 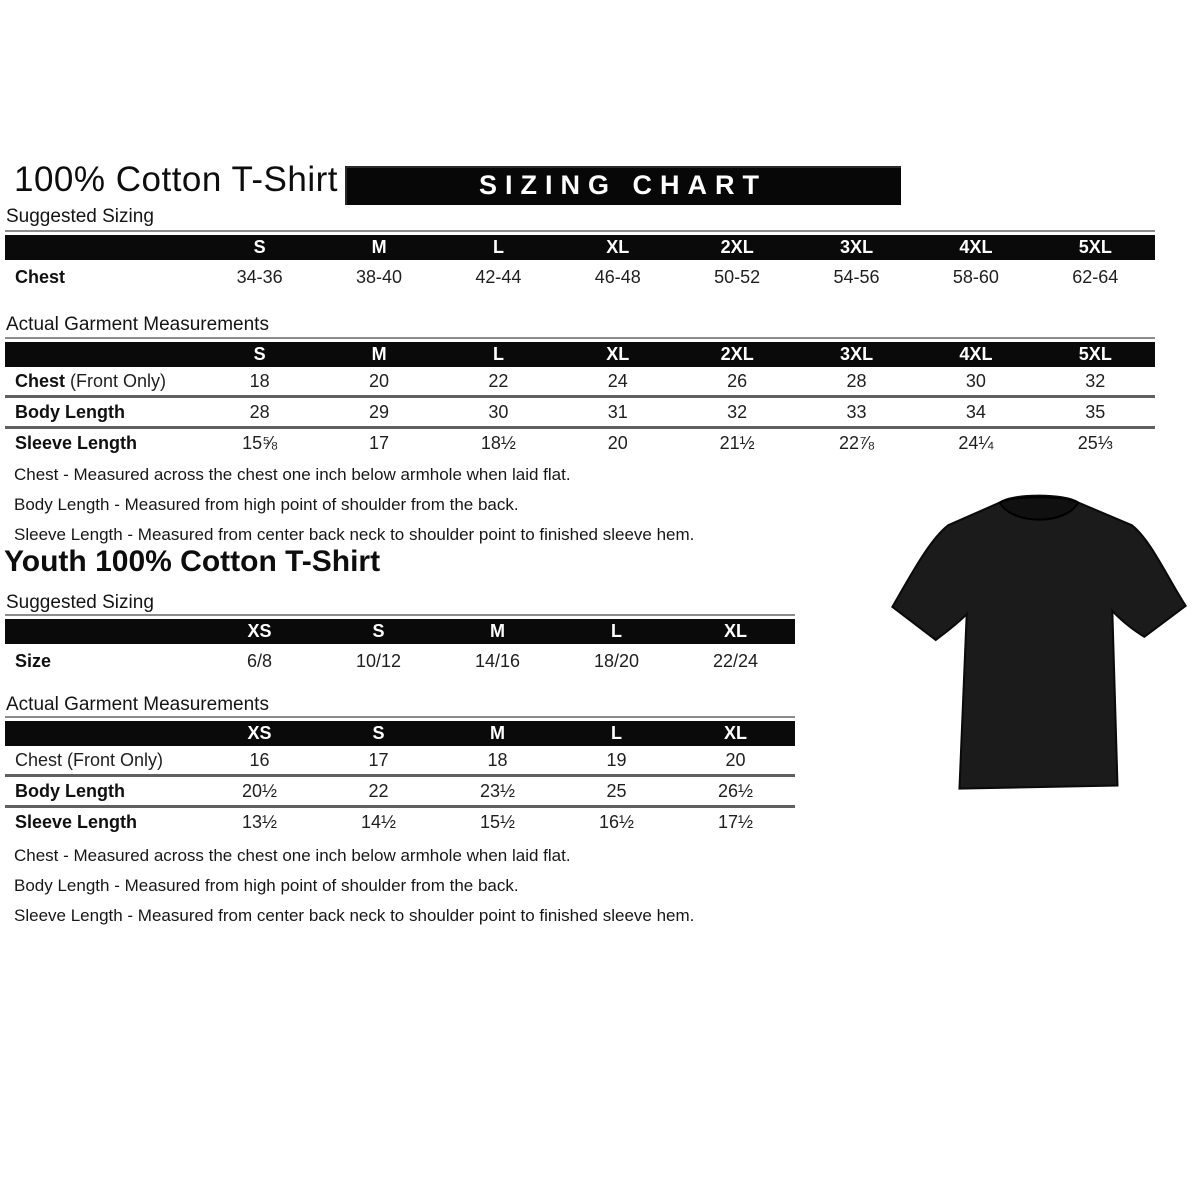 I want to click on table-row: Size 6/8 10/12 14/16 18/20 22/24, so click(x=400, y=661).